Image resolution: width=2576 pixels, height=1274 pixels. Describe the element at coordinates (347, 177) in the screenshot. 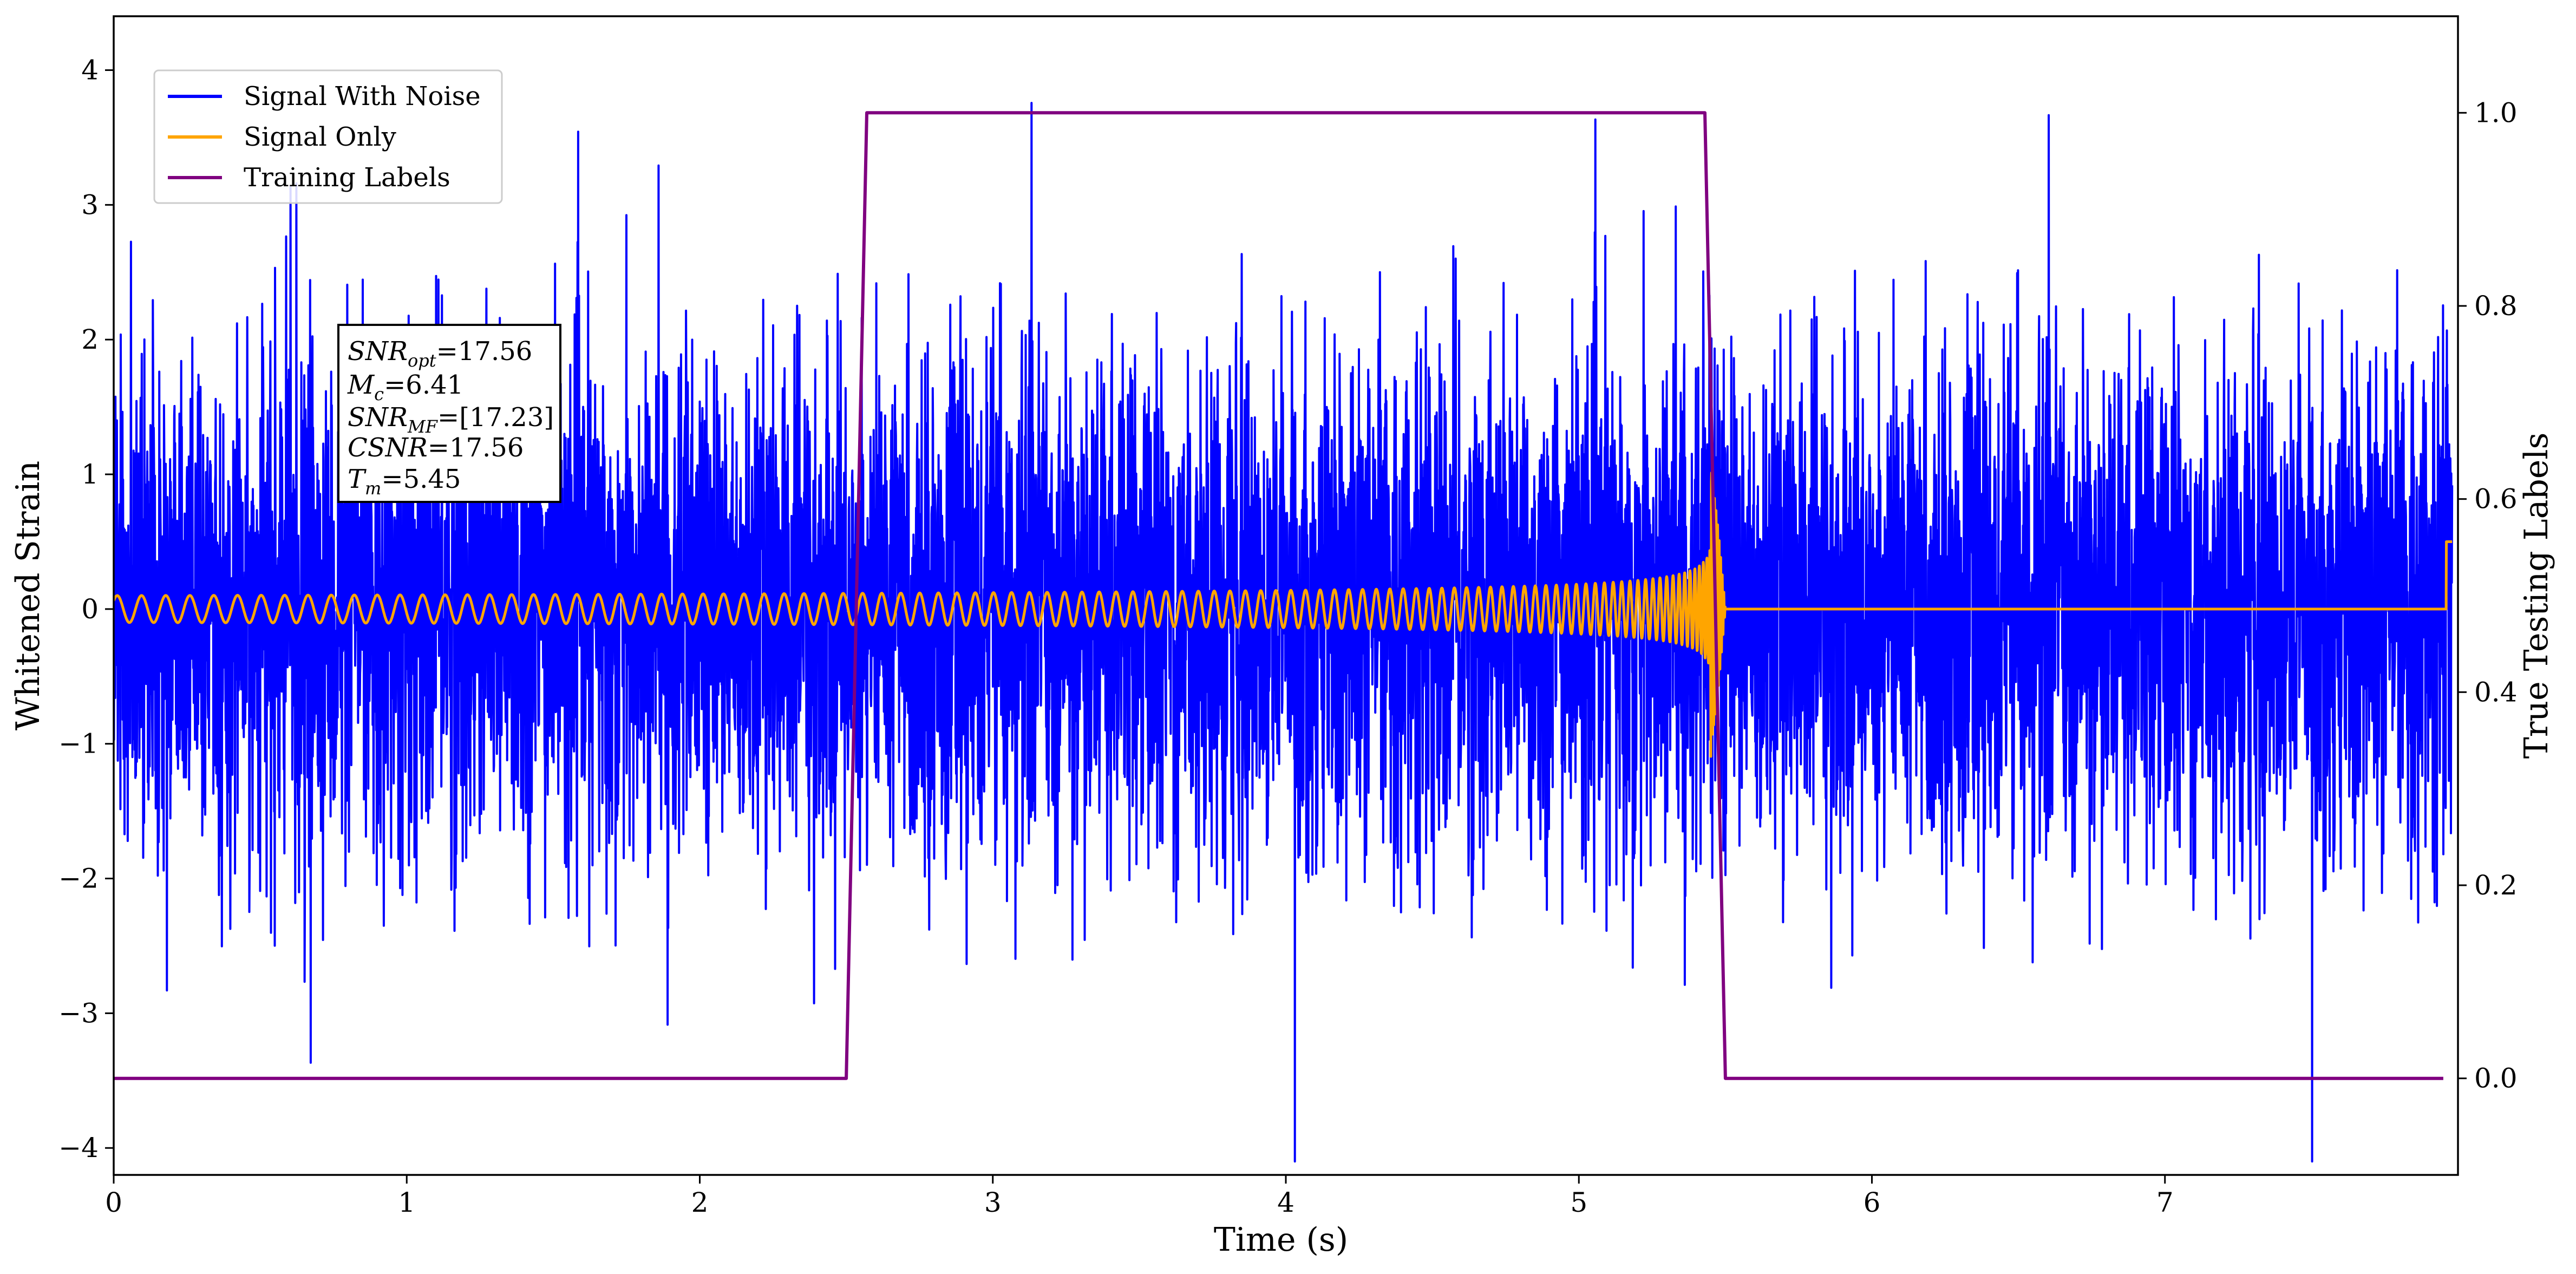

I see `legend-label-training-labels: Training Labels` at that location.